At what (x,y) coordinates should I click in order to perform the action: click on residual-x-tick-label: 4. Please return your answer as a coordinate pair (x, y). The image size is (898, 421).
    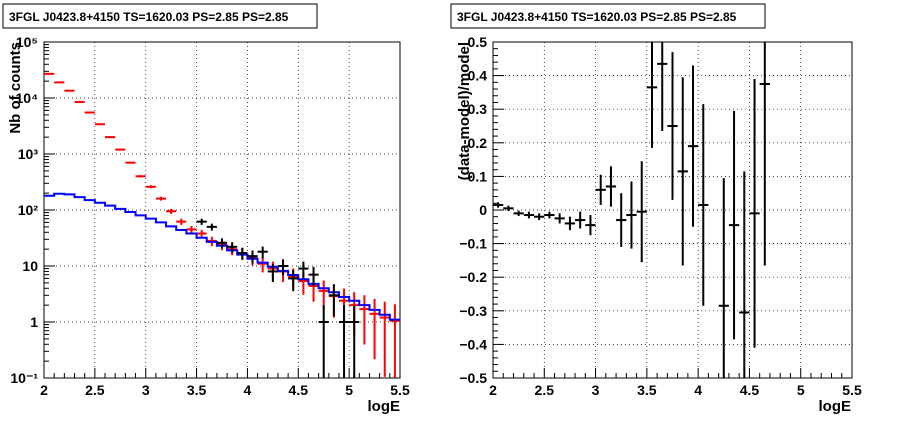
    Looking at the image, I should click on (698, 390).